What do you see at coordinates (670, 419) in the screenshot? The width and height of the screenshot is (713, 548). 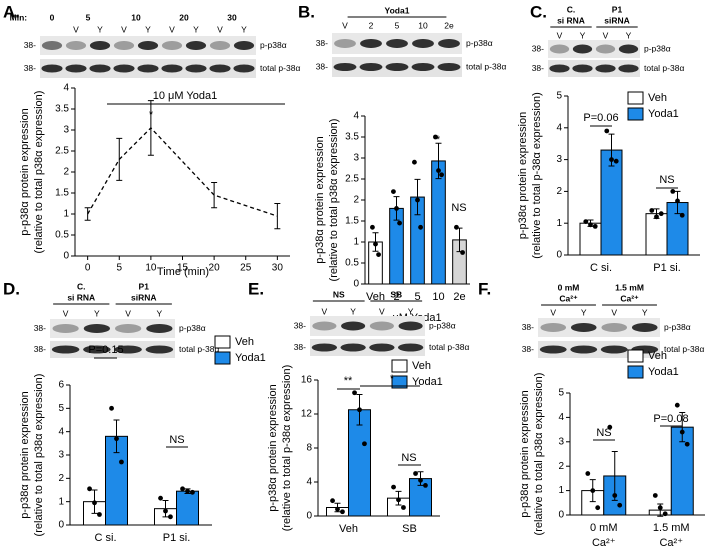 I see `annotation: P=0.08` at bounding box center [670, 419].